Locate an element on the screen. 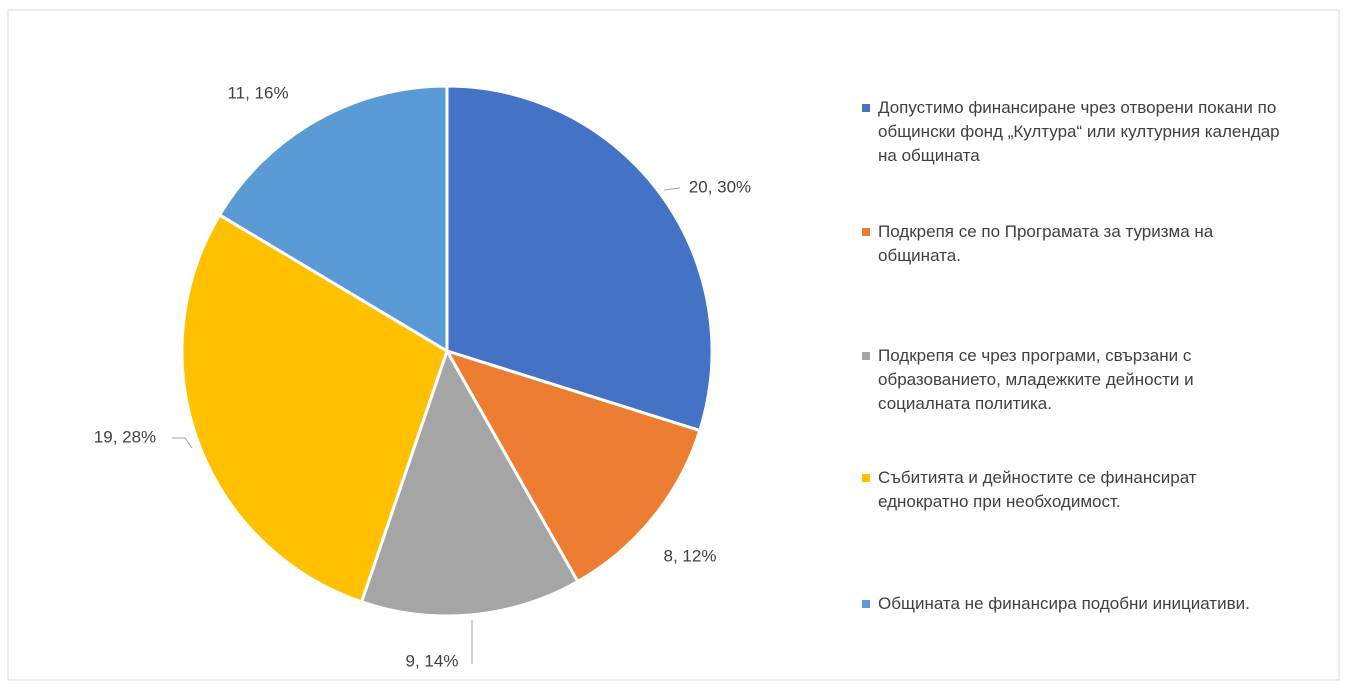  data-label: 8, 12% is located at coordinates (690, 555).